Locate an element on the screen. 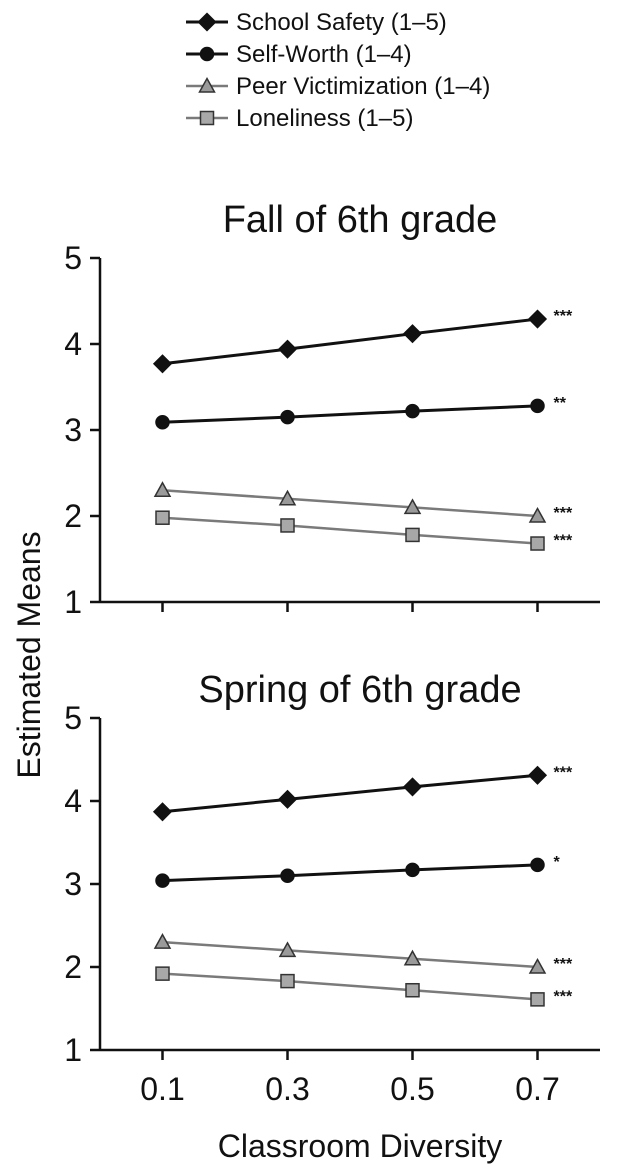 The width and height of the screenshot is (625, 1172). x-axis-title: Classroom Diversity is located at coordinates (360, 1146).